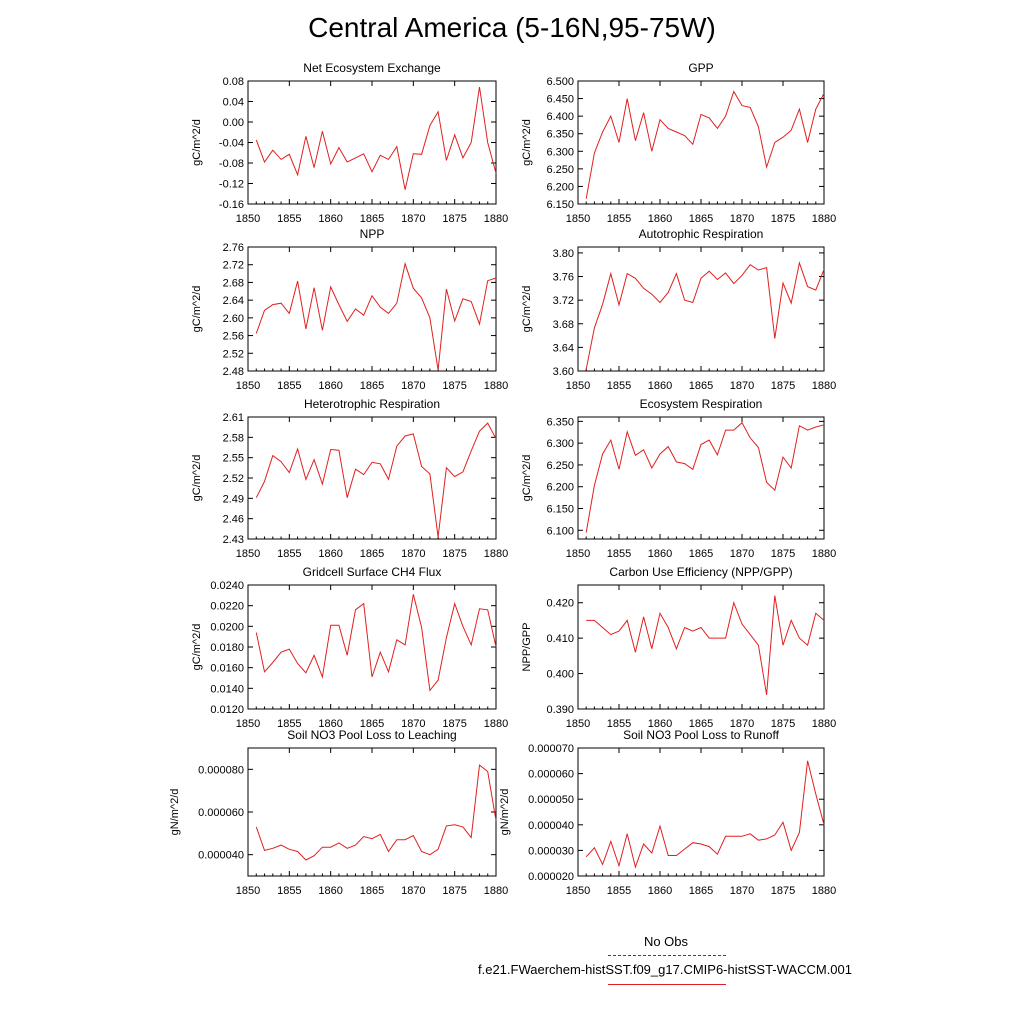 The width and height of the screenshot is (1024, 1024). Describe the element at coordinates (701, 735) in the screenshot. I see `panel-title: Soil NO3 Pool Loss to Runoff` at that location.